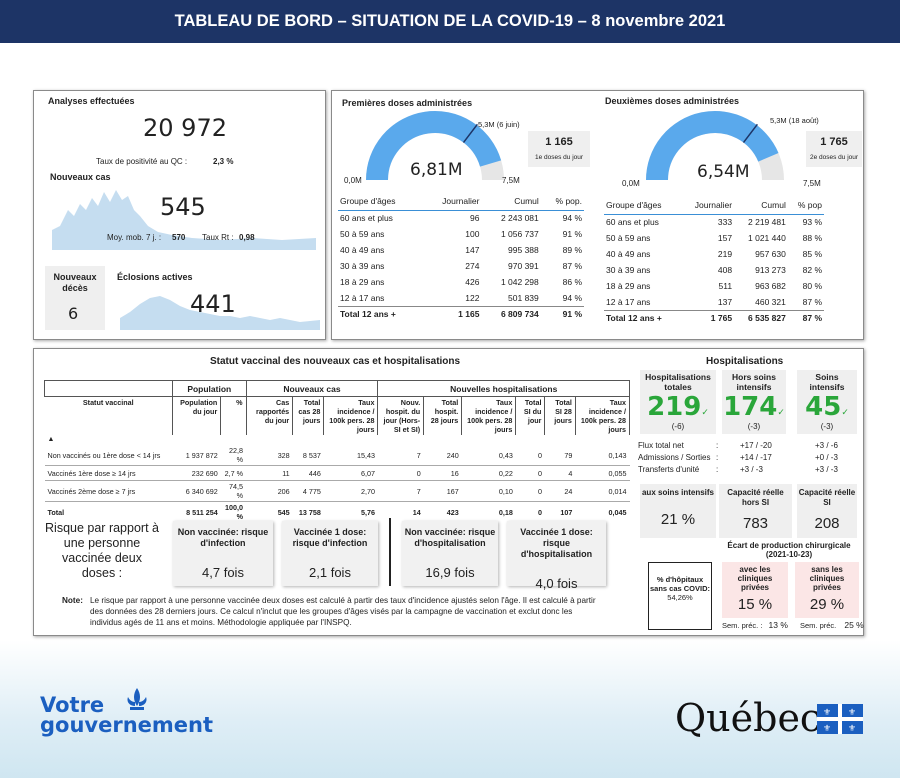 The image size is (900, 778). I want to click on table-row: 12 à 17 ans 137 460 321 87 %, so click(714, 302).